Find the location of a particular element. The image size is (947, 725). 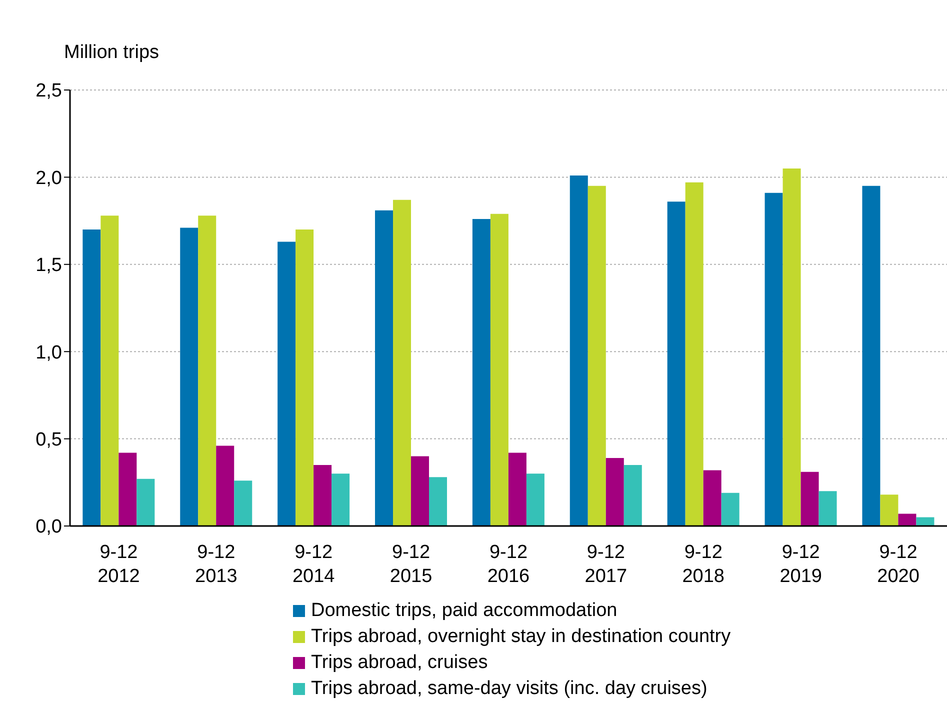

x-tick-label: 9-12 2016 is located at coordinates (508, 564).